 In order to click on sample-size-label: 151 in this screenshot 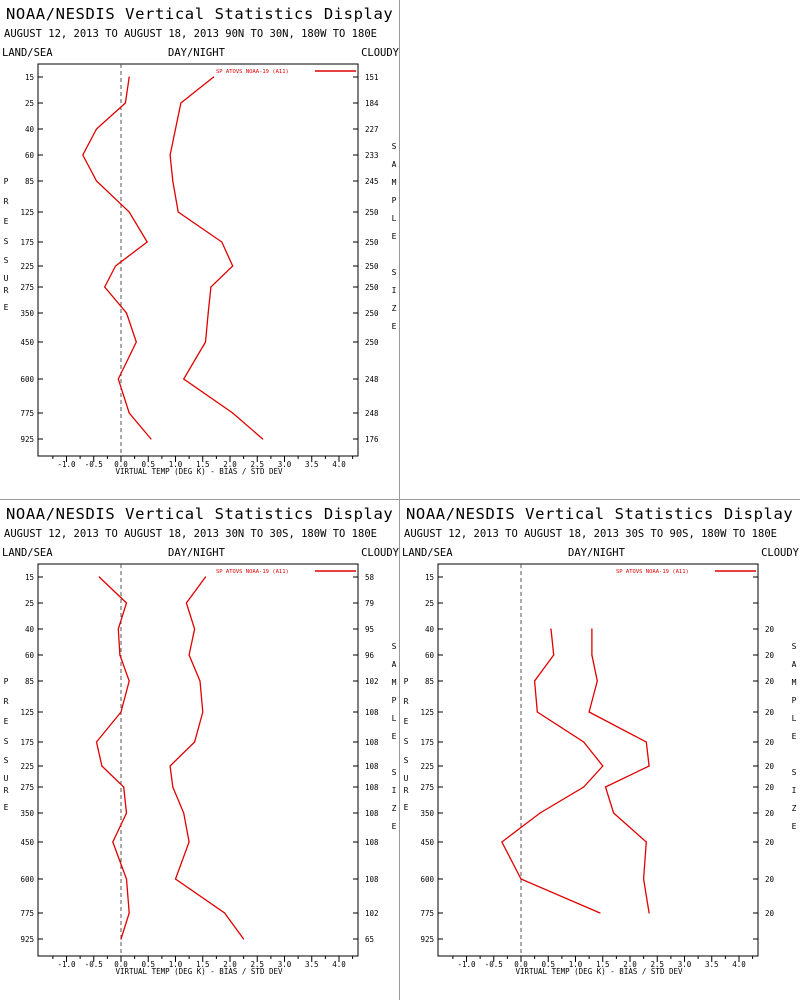, I will do `click(372, 77)`.